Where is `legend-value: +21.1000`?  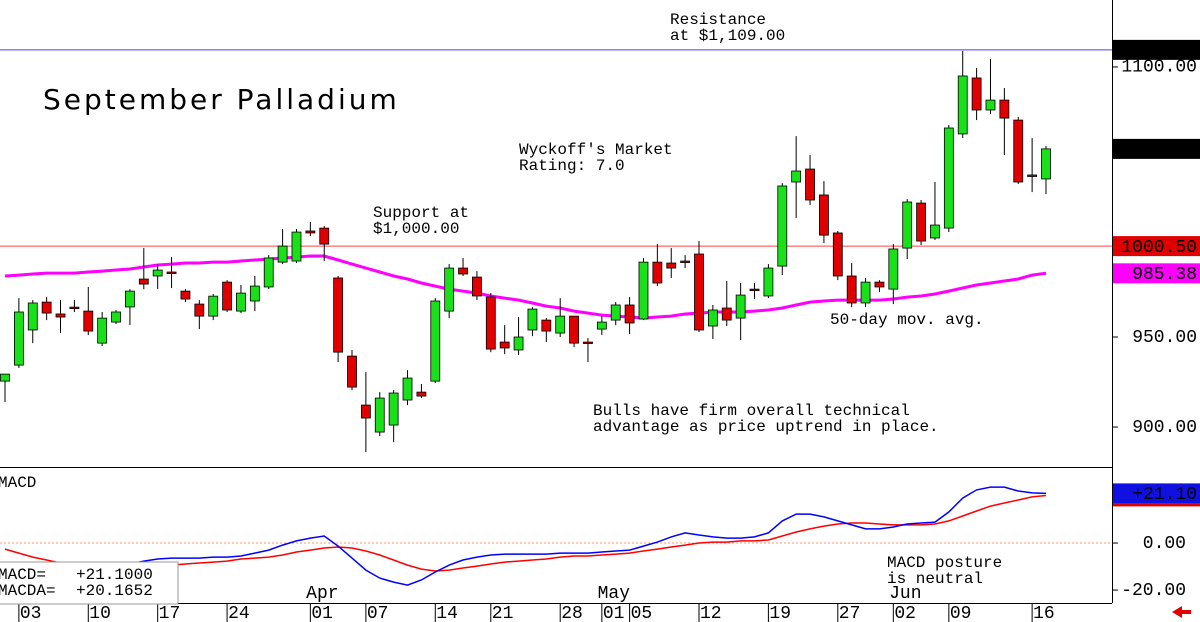 legend-value: +21.1000 is located at coordinates (114, 575).